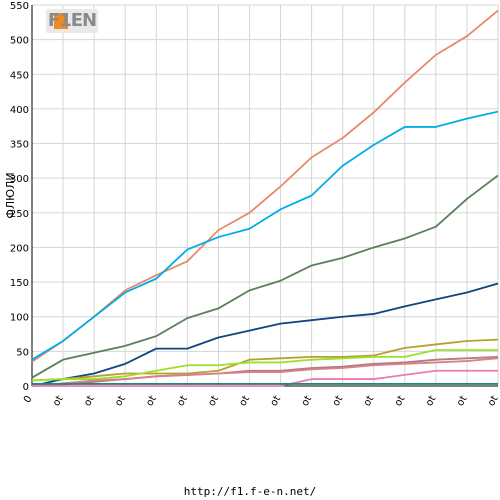 This screenshot has height=500, width=500. What do you see at coordinates (19, 41) in the screenshot?
I see `y-tick-label: 500` at bounding box center [19, 41].